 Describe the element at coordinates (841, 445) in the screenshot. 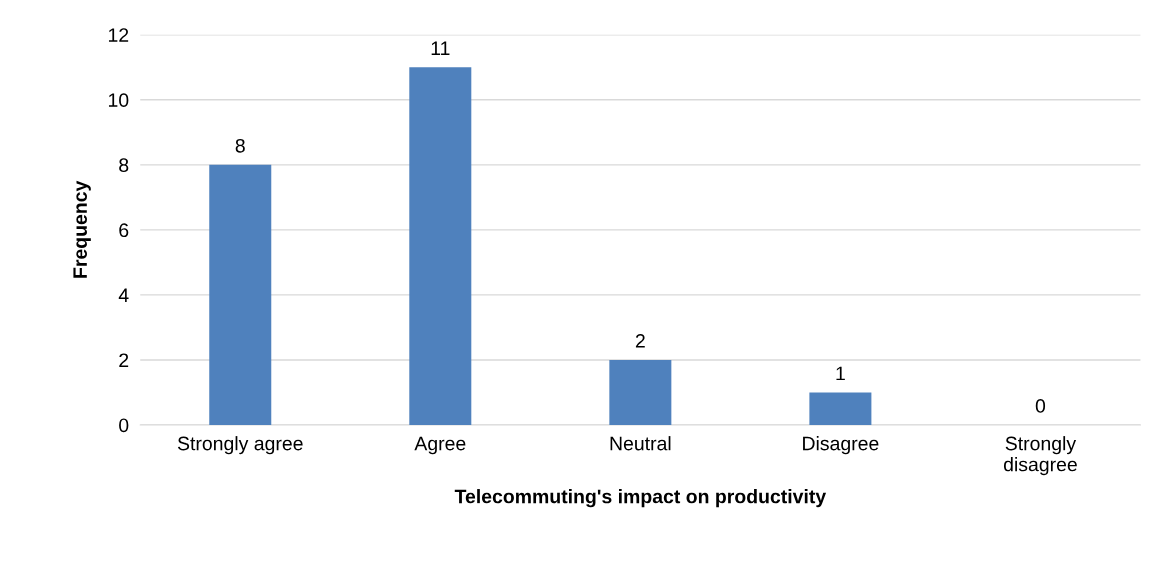

I see `x-tick-label: Disagree` at that location.